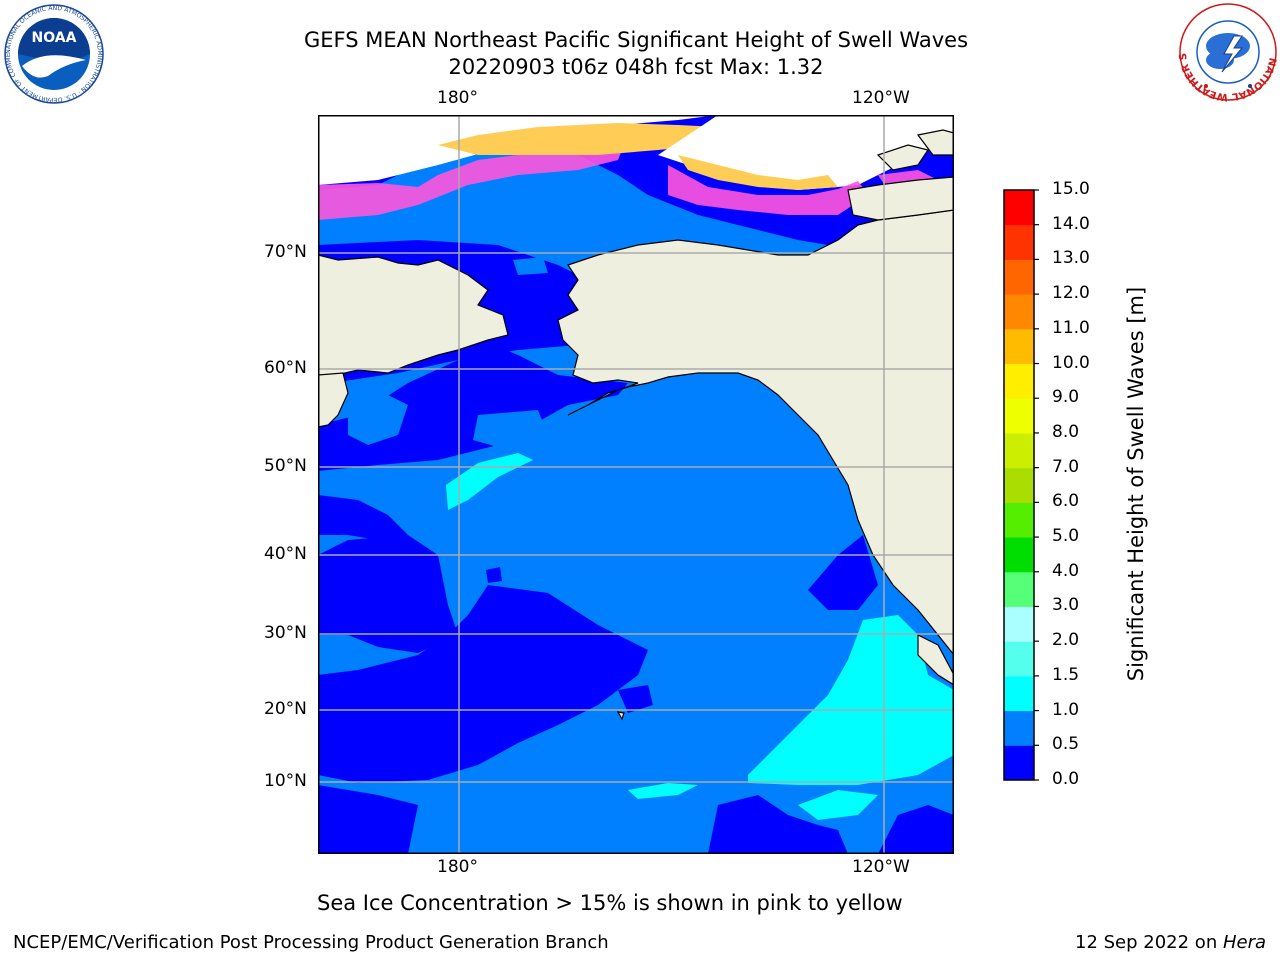  I want to click on colorbar-tick-label: 12.0, so click(1071, 293).